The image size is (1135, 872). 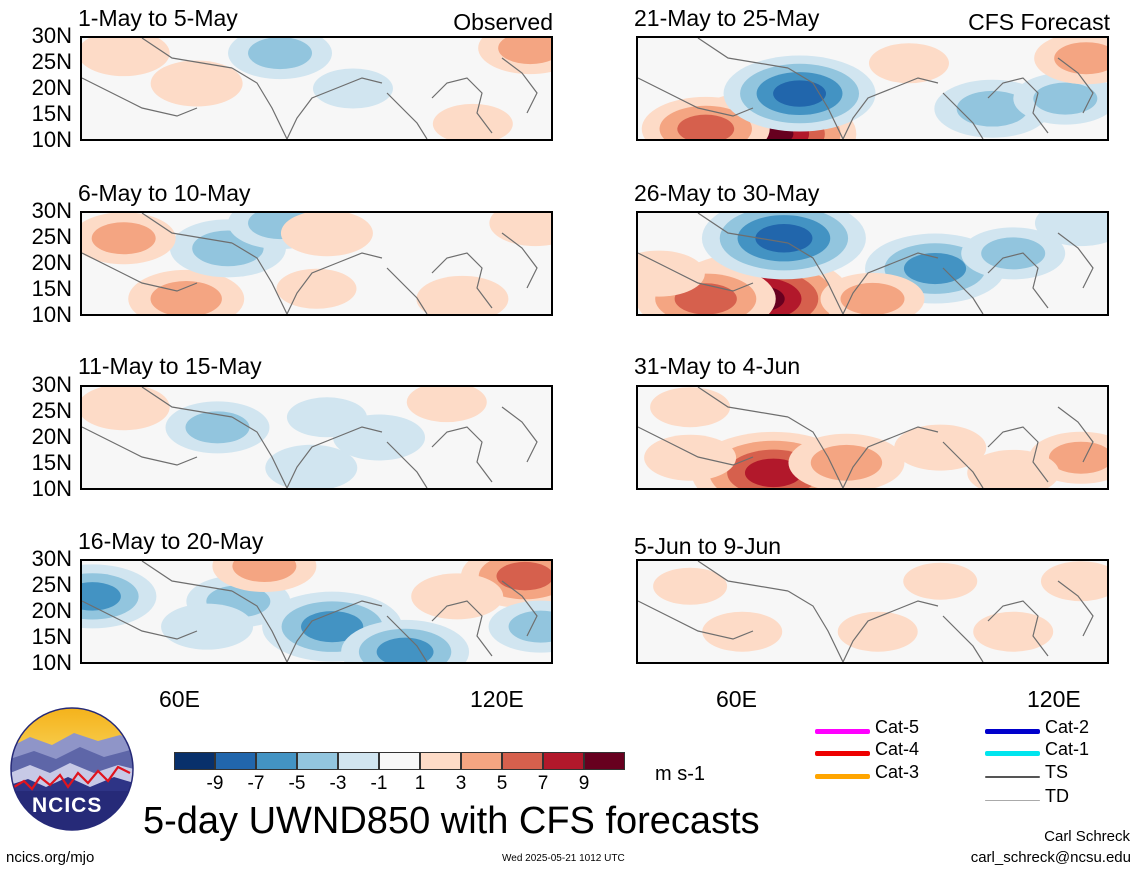 What do you see at coordinates (897, 727) in the screenshot?
I see `legend-label: Cat-5` at bounding box center [897, 727].